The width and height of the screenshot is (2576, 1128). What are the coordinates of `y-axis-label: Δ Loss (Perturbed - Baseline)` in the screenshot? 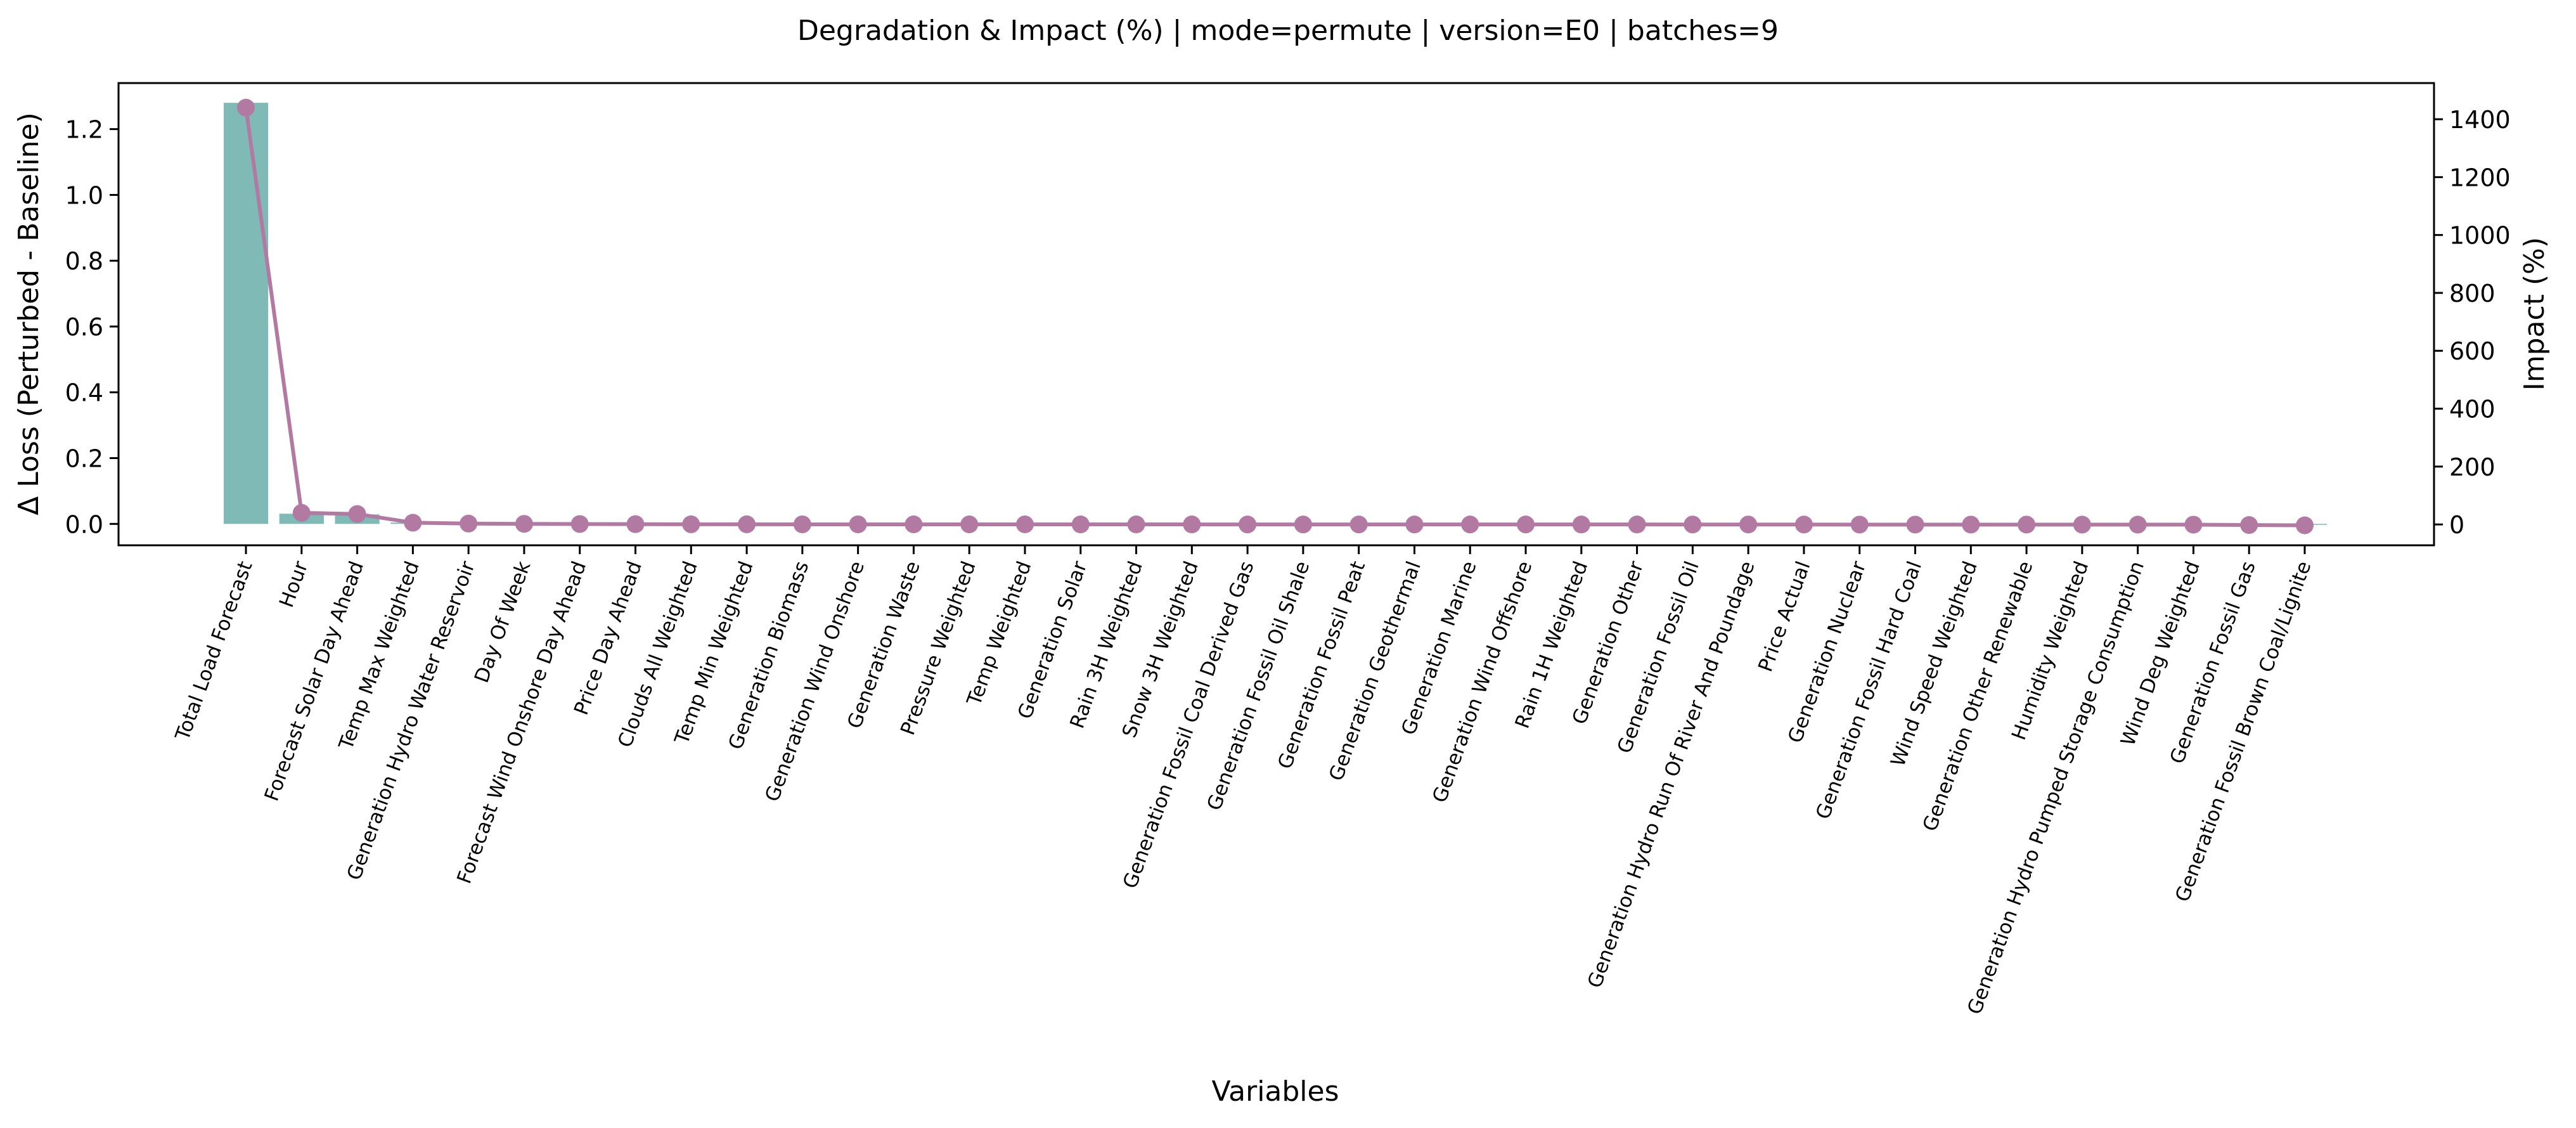 It's located at (29, 313).